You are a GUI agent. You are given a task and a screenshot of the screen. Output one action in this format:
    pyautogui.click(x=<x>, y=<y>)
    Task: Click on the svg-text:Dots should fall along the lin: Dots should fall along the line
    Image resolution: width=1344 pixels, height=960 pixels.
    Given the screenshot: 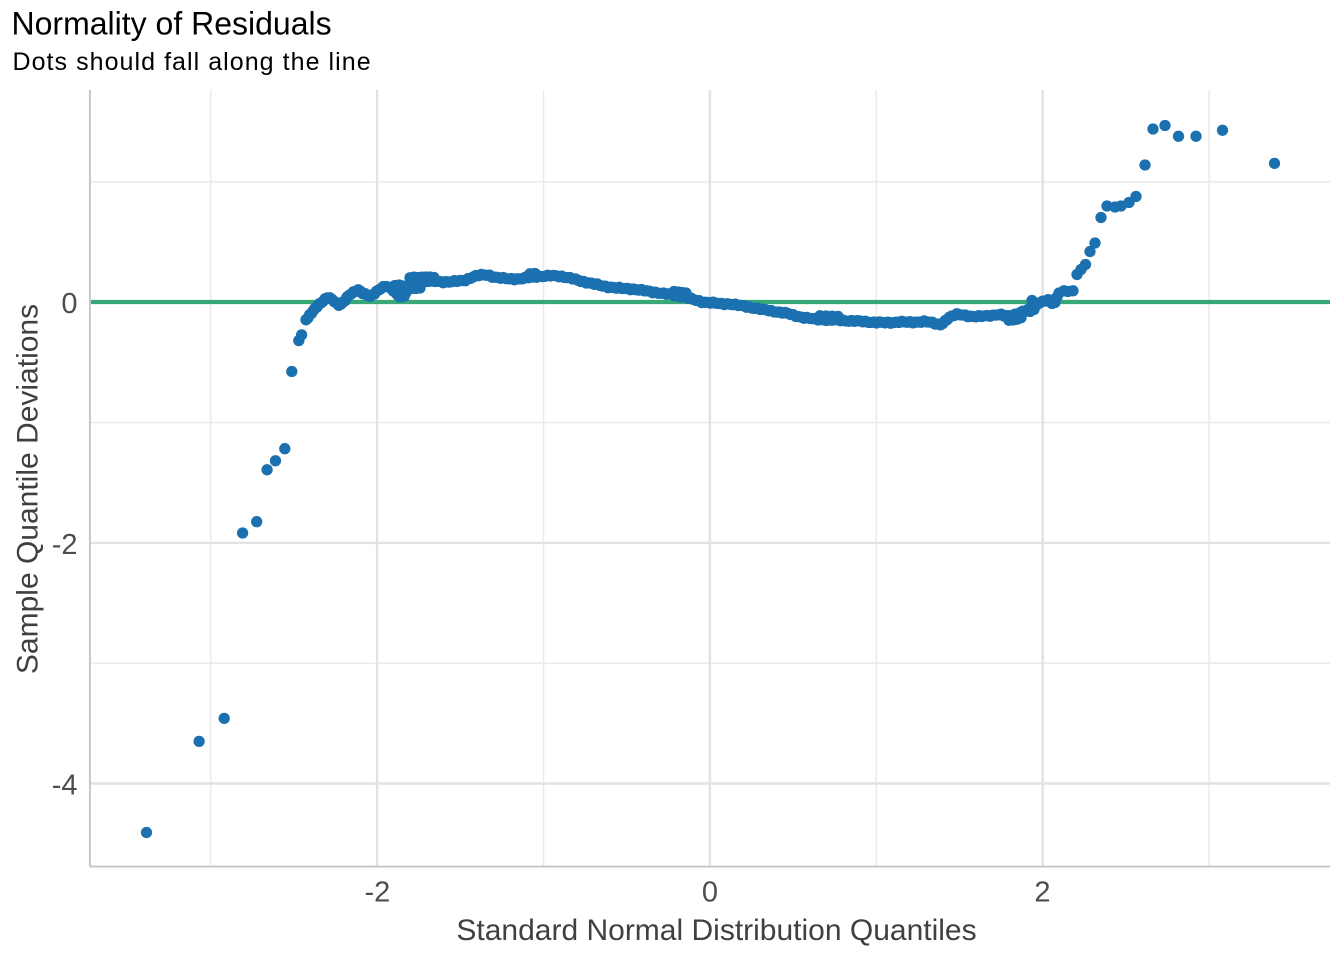 What is the action you would take?
    pyautogui.click(x=192, y=62)
    